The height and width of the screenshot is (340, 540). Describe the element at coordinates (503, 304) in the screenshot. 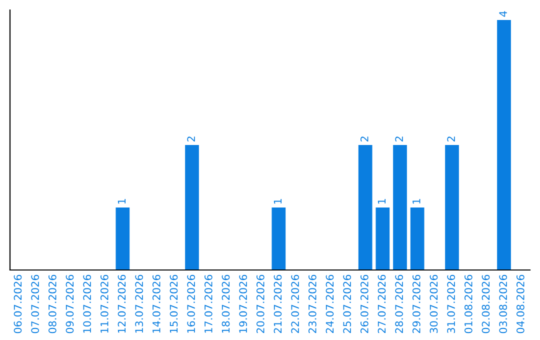

I see `x-tick-label: 03.08.2026` at that location.